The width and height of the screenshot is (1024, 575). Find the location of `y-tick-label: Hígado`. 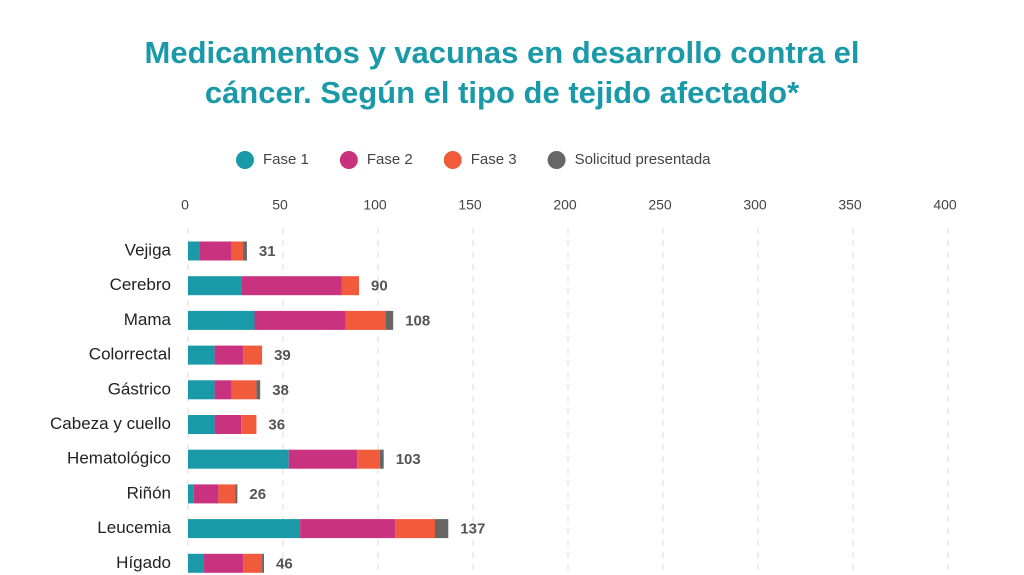

y-tick-label: Hígado is located at coordinates (143, 562).